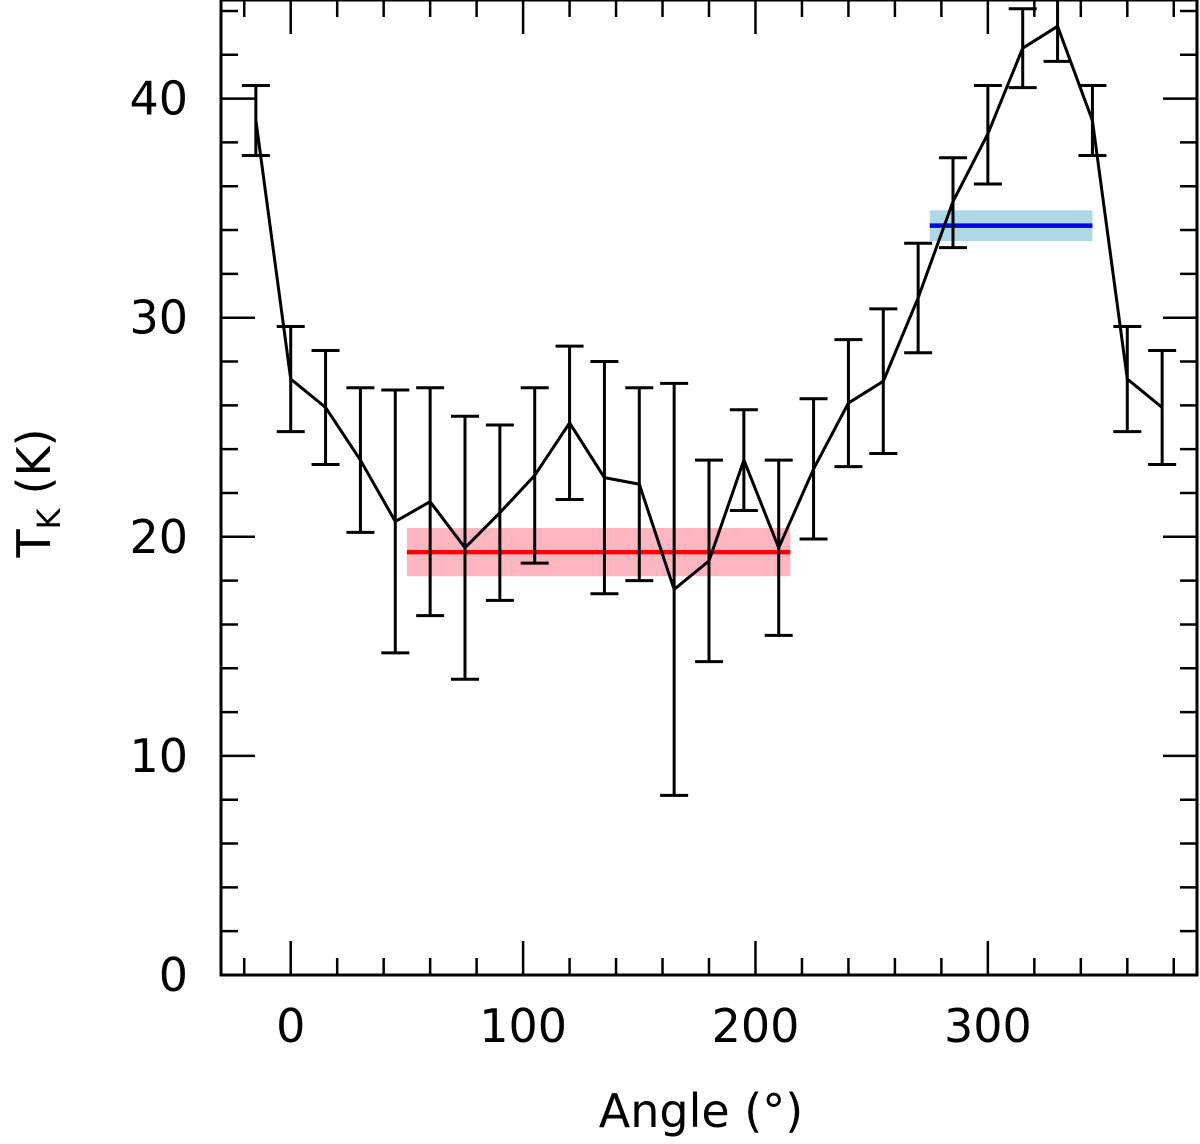  I want to click on y-tick-label: 0, so click(173, 975).